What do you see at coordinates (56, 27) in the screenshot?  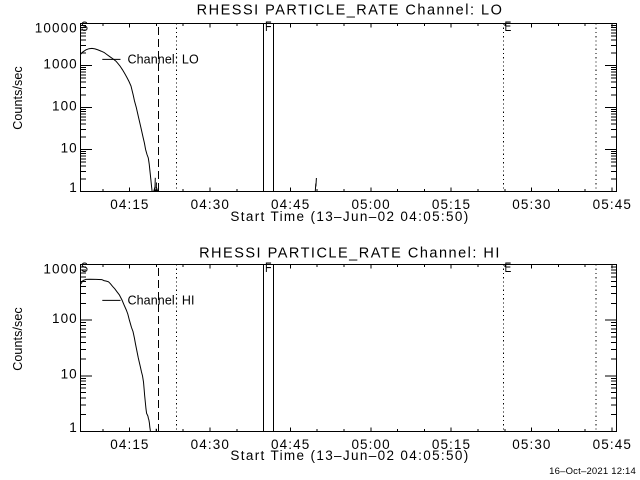 I see `svg-text: 10000` at bounding box center [56, 27].